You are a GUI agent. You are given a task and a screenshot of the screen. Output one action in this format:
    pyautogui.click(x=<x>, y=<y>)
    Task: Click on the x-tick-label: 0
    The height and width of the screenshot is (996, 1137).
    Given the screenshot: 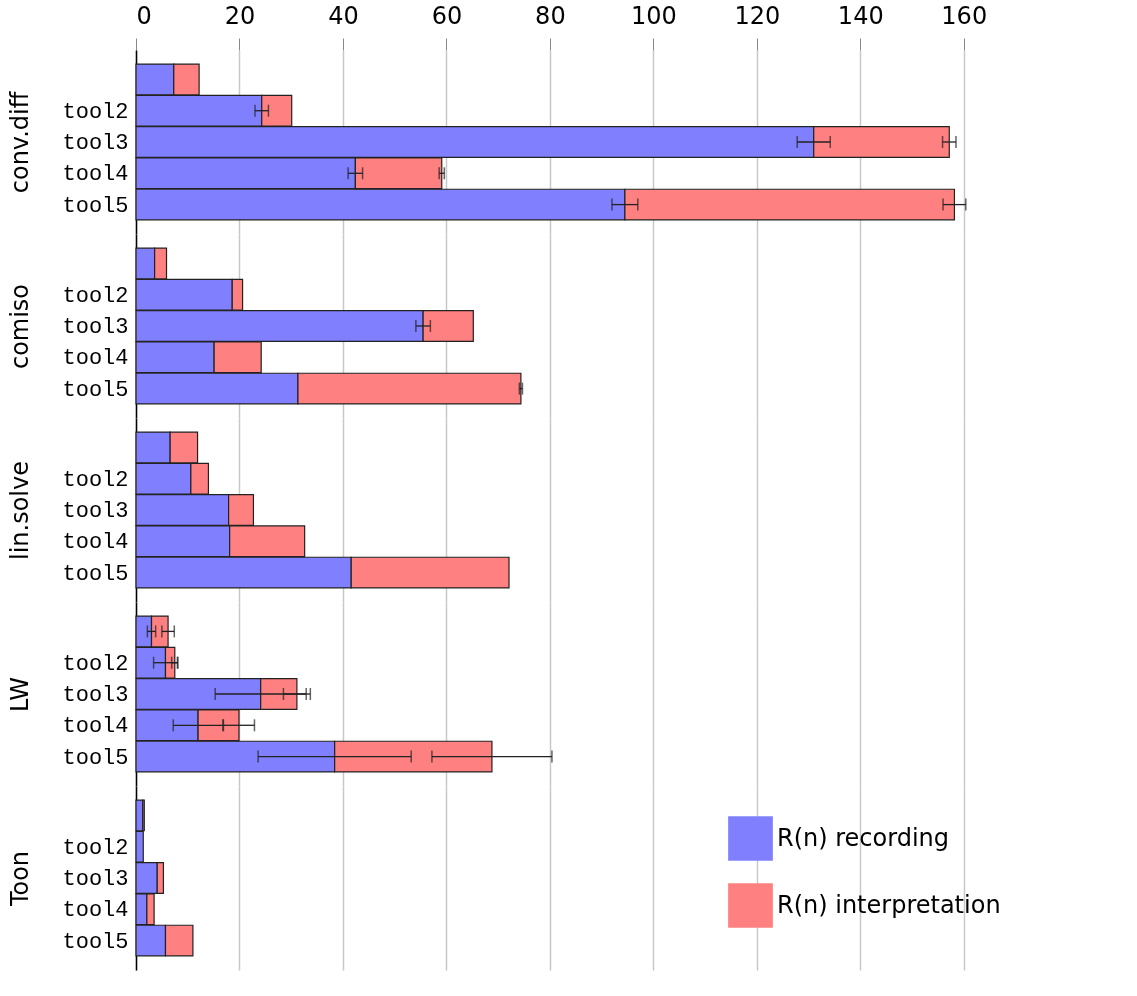 What is the action you would take?
    pyautogui.click(x=144, y=15)
    